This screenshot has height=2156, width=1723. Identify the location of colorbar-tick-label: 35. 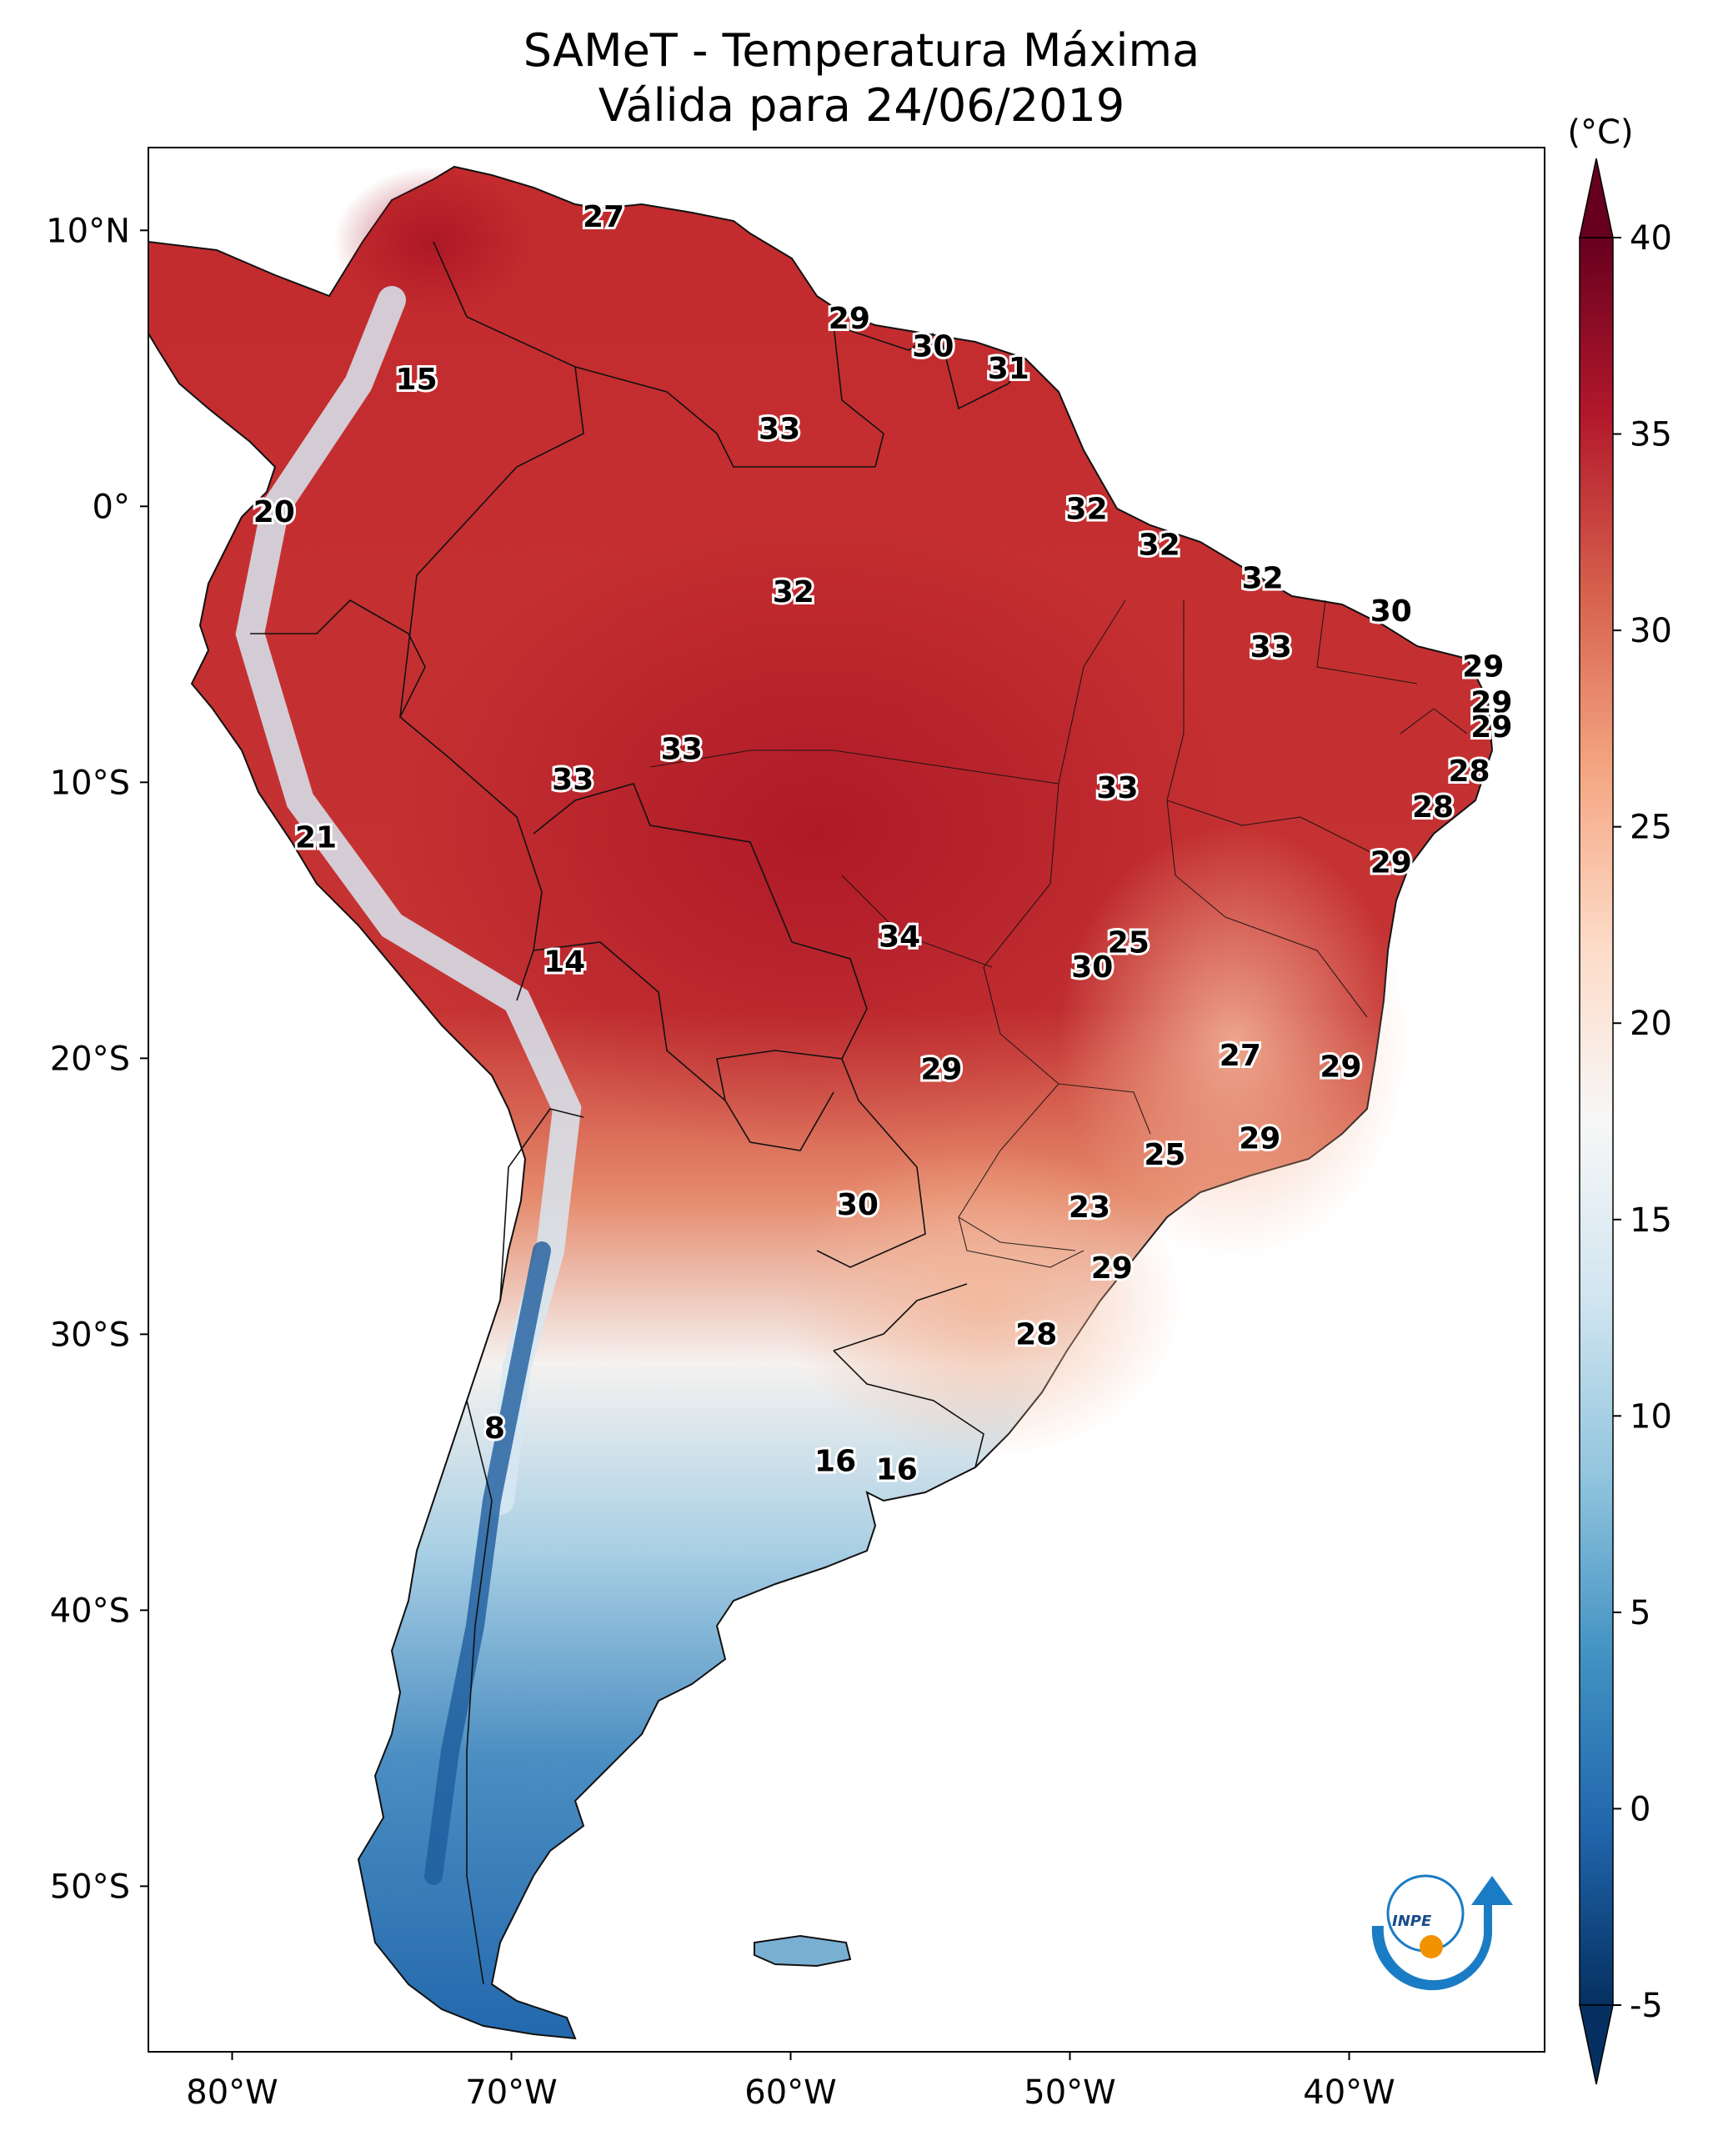
(1651, 435).